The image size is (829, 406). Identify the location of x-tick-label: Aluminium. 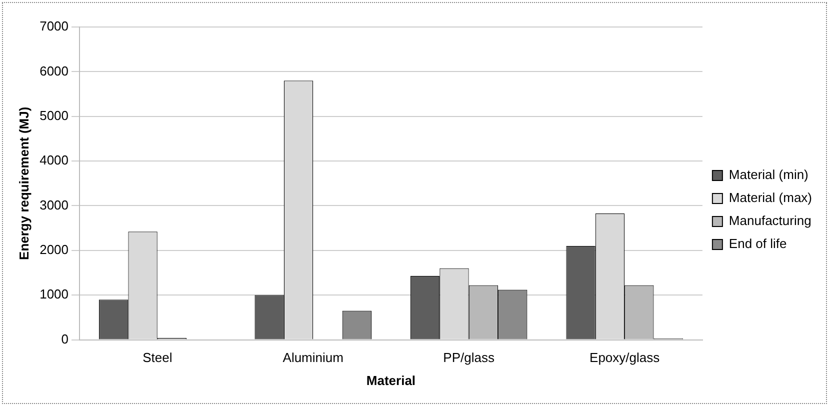
(313, 358).